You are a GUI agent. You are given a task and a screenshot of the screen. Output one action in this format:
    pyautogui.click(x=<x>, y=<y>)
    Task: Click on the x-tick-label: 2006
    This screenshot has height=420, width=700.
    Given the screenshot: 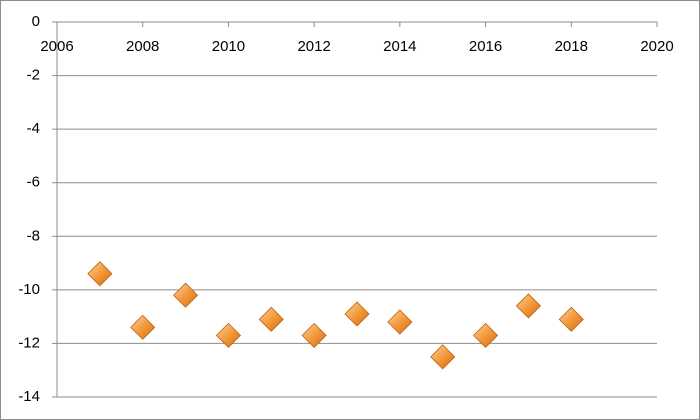 What is the action you would take?
    pyautogui.click(x=56, y=46)
    